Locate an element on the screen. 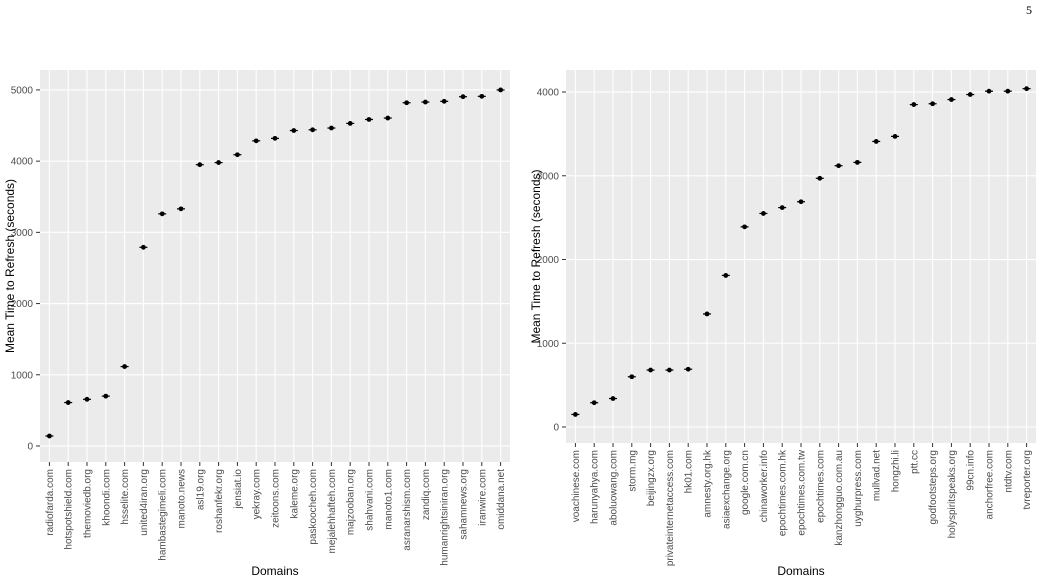  x-tick-label: yekray.com is located at coordinates (257, 494).